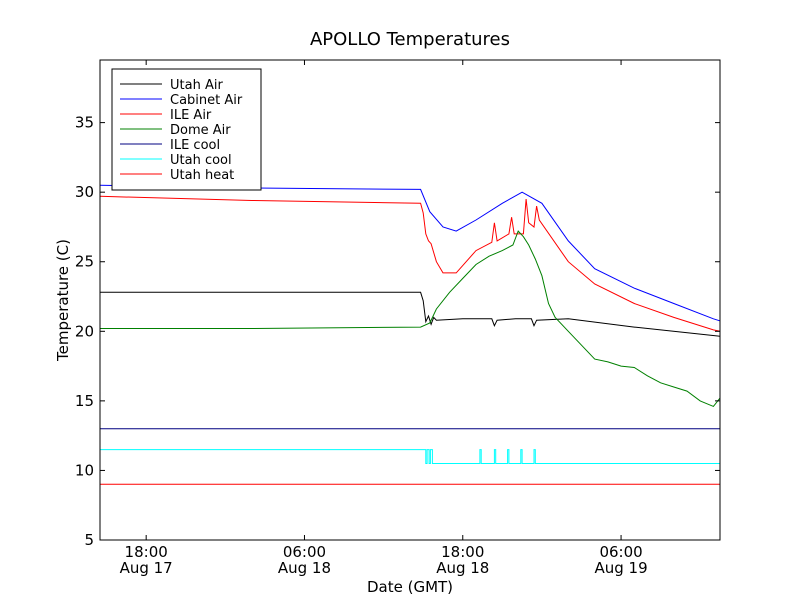  I want to click on x-tick-label-date: Aug 17, so click(146, 568).